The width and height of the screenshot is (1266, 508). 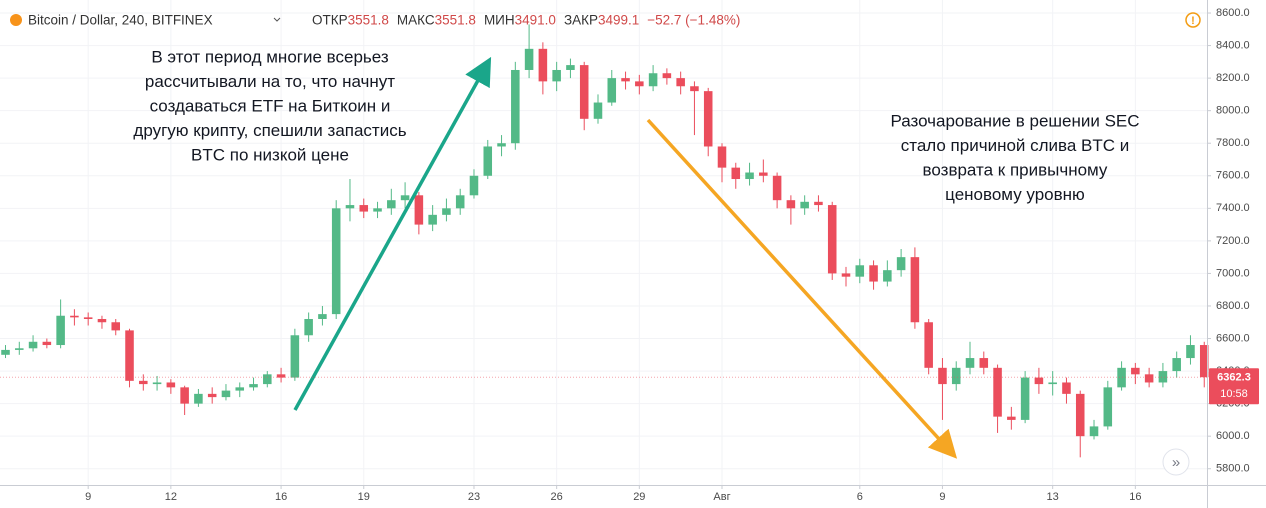 What do you see at coordinates (535, 20) in the screenshot?
I see `stat-value: 3491.0` at bounding box center [535, 20].